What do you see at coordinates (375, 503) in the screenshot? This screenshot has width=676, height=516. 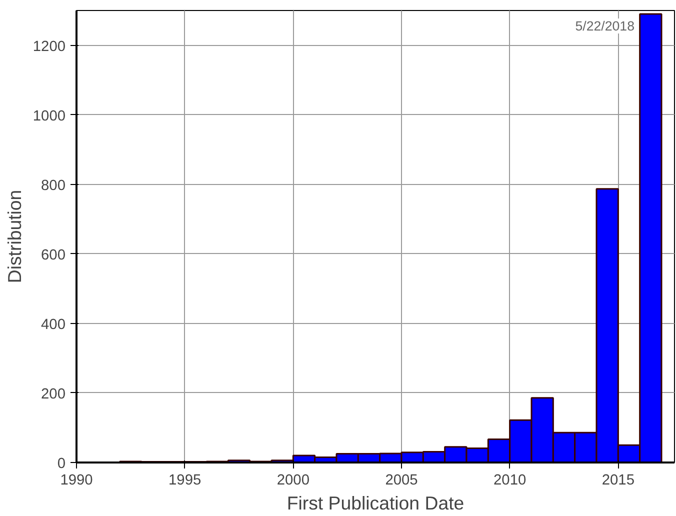 I see `x-axis-title: First Publication Date` at bounding box center [375, 503].